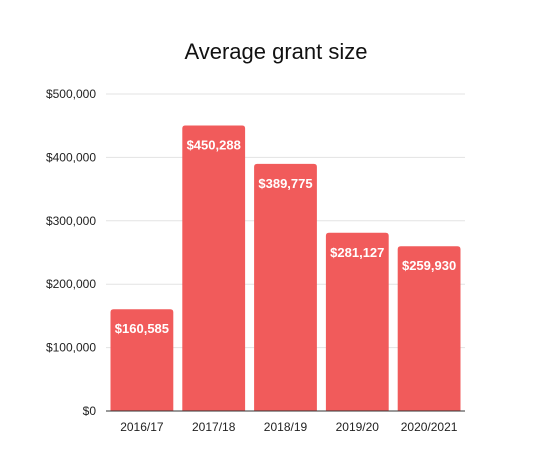 This screenshot has width=547, height=469. What do you see at coordinates (71, 221) in the screenshot?
I see `y-tick-label: $300,000` at bounding box center [71, 221].